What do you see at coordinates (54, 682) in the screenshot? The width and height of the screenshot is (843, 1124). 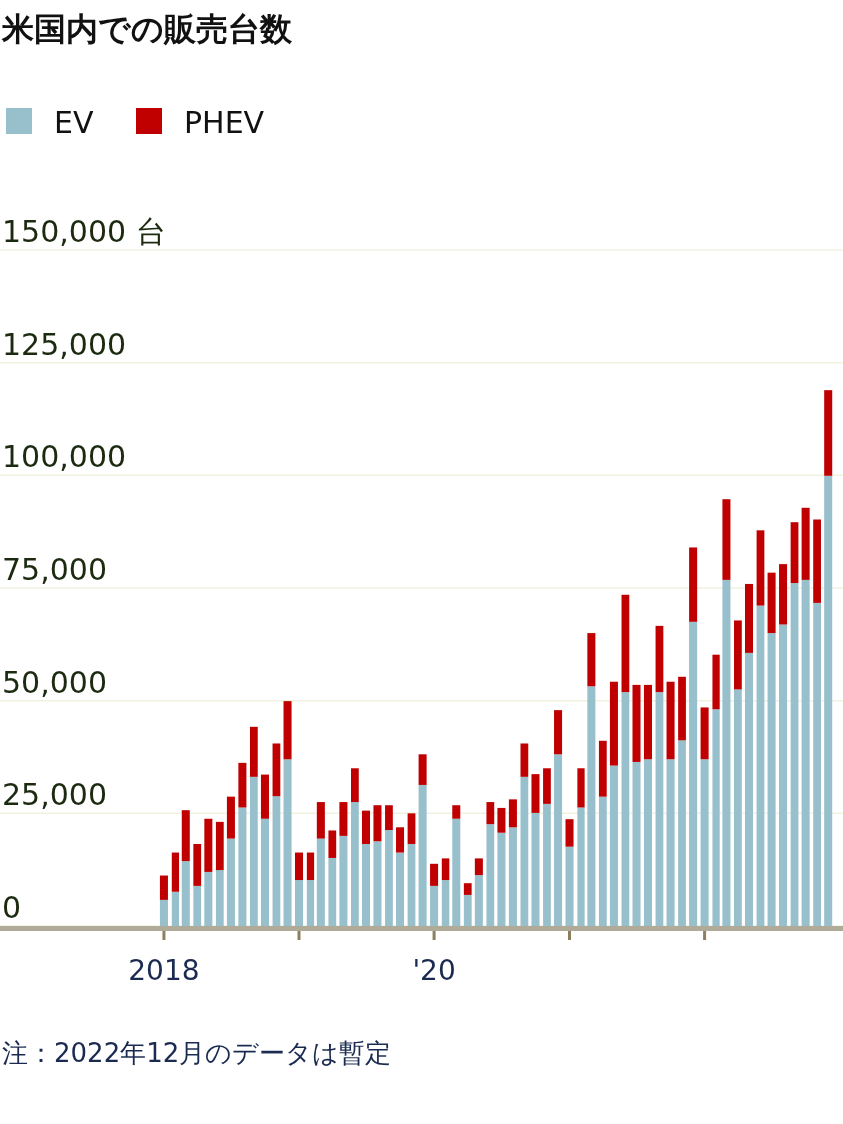 I see `y-tick-label: 50,000` at bounding box center [54, 682].